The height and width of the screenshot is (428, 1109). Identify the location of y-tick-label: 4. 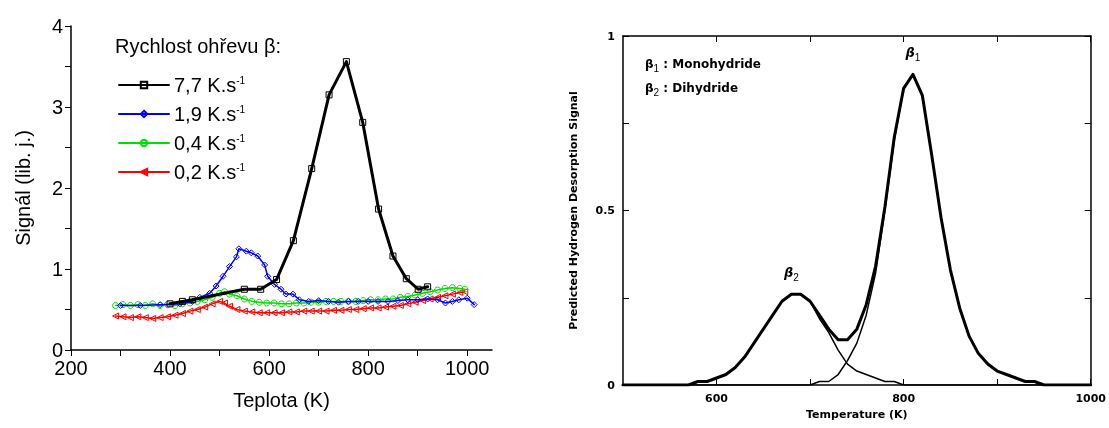
(57, 26).